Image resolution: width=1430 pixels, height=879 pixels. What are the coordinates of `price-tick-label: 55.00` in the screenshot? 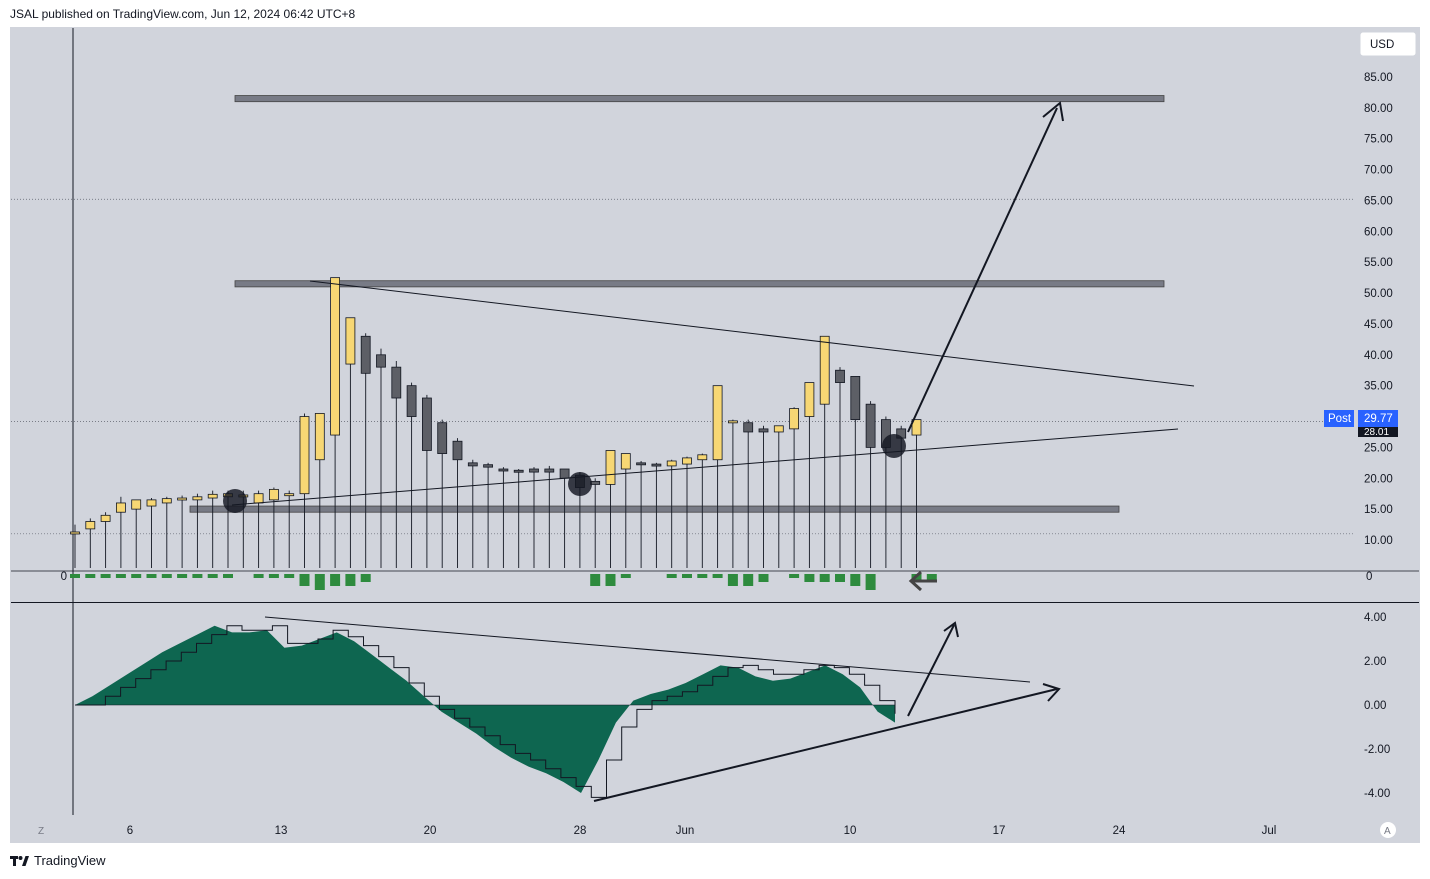 It's located at (1378, 263).